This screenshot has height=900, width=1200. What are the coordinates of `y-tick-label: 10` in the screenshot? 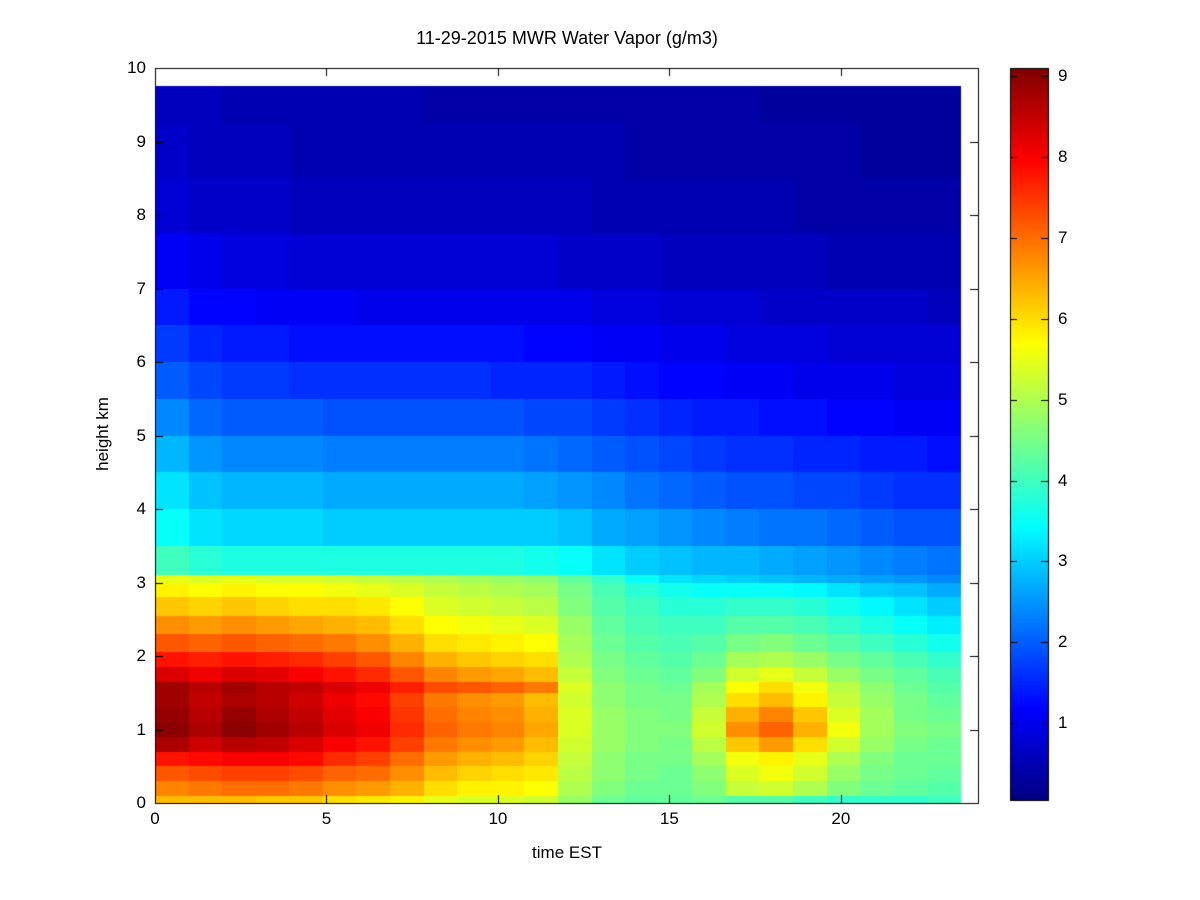 It's located at (136, 67).